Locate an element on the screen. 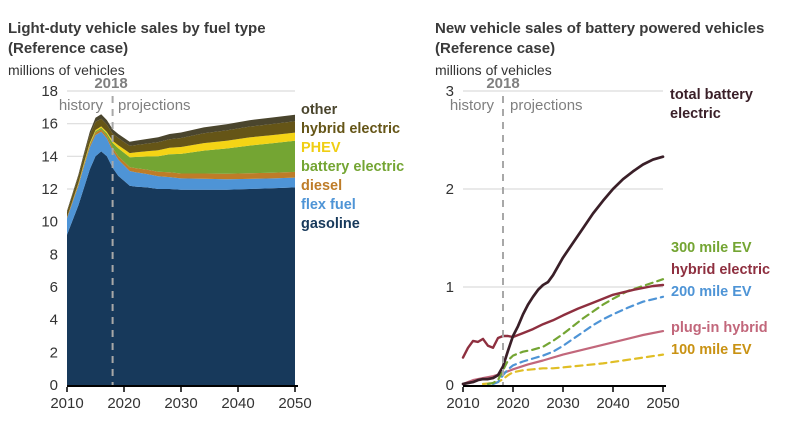  line-plug-in-hybrid is located at coordinates (563, 358).